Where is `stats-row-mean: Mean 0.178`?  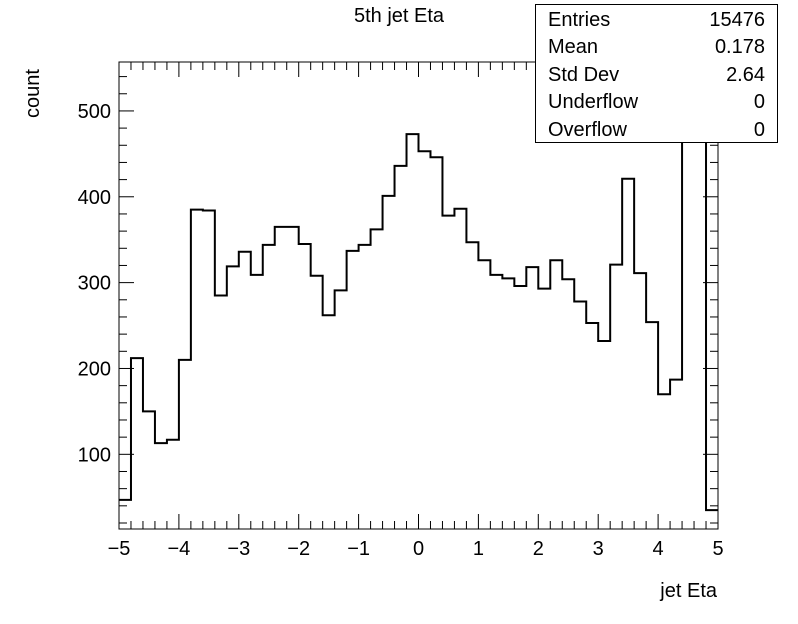 stats-row-mean: Mean 0.178 is located at coordinates (656, 47).